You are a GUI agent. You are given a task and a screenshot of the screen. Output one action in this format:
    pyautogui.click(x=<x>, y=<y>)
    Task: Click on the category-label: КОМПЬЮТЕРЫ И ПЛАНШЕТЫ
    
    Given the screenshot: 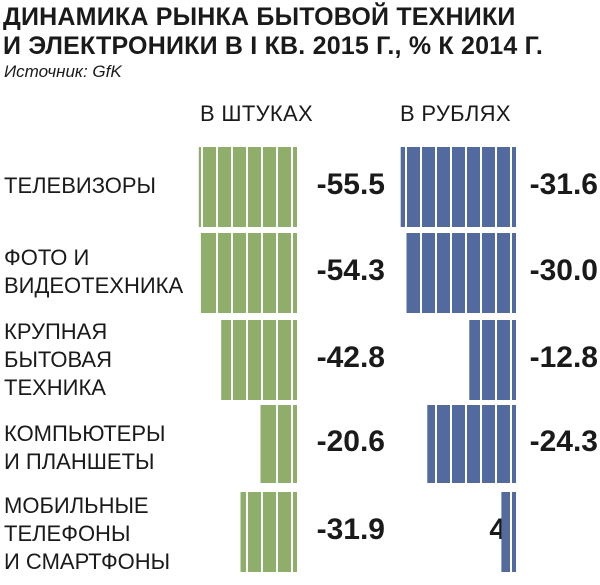 What is the action you would take?
    pyautogui.click(x=85, y=447)
    